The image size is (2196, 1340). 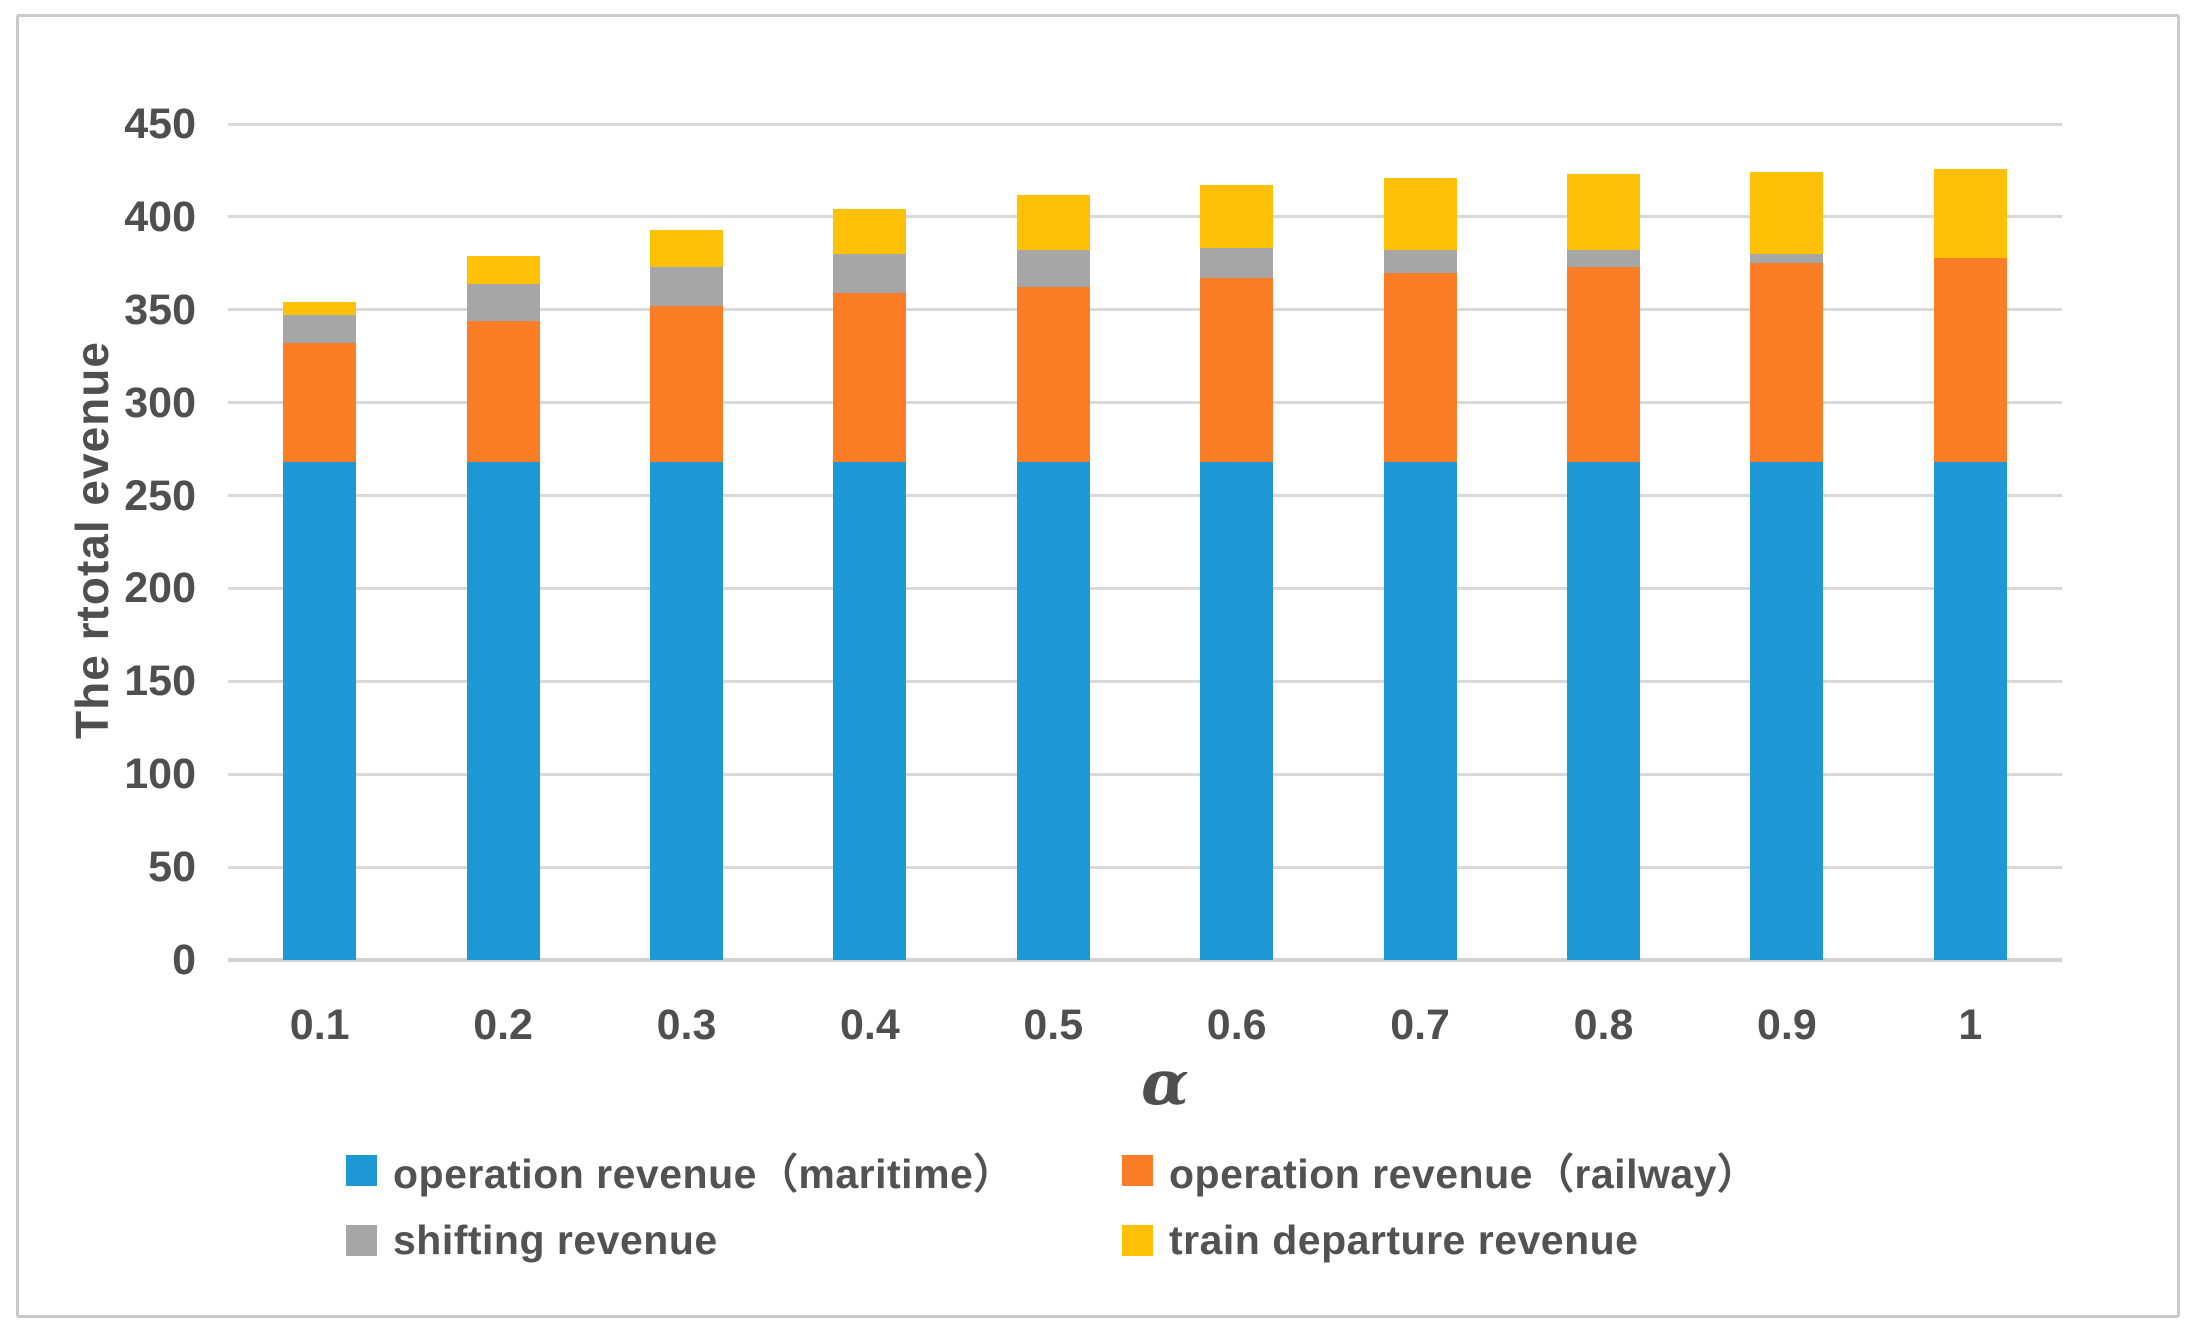 I want to click on y-tick-label: 450, so click(x=160, y=124).